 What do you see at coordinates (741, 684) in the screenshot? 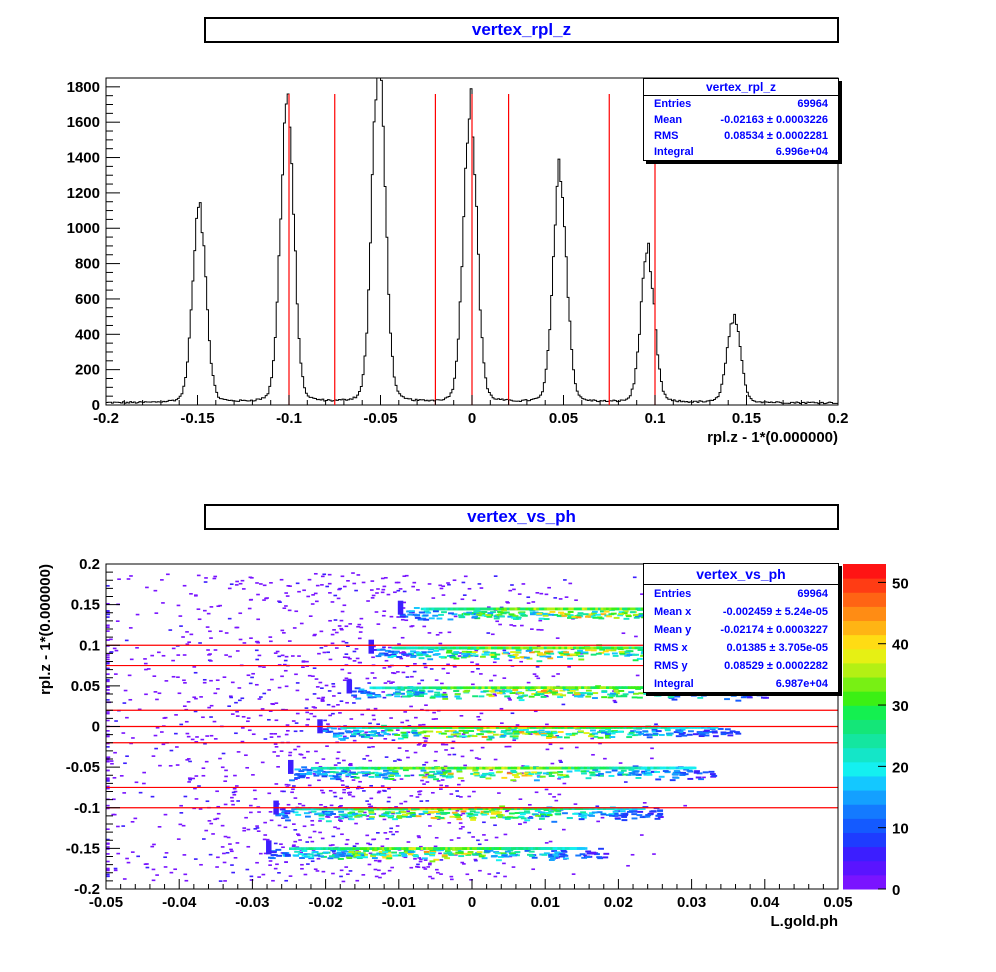
I see `bottom-stats-row: Integral 6.987e+04` at bounding box center [741, 684].